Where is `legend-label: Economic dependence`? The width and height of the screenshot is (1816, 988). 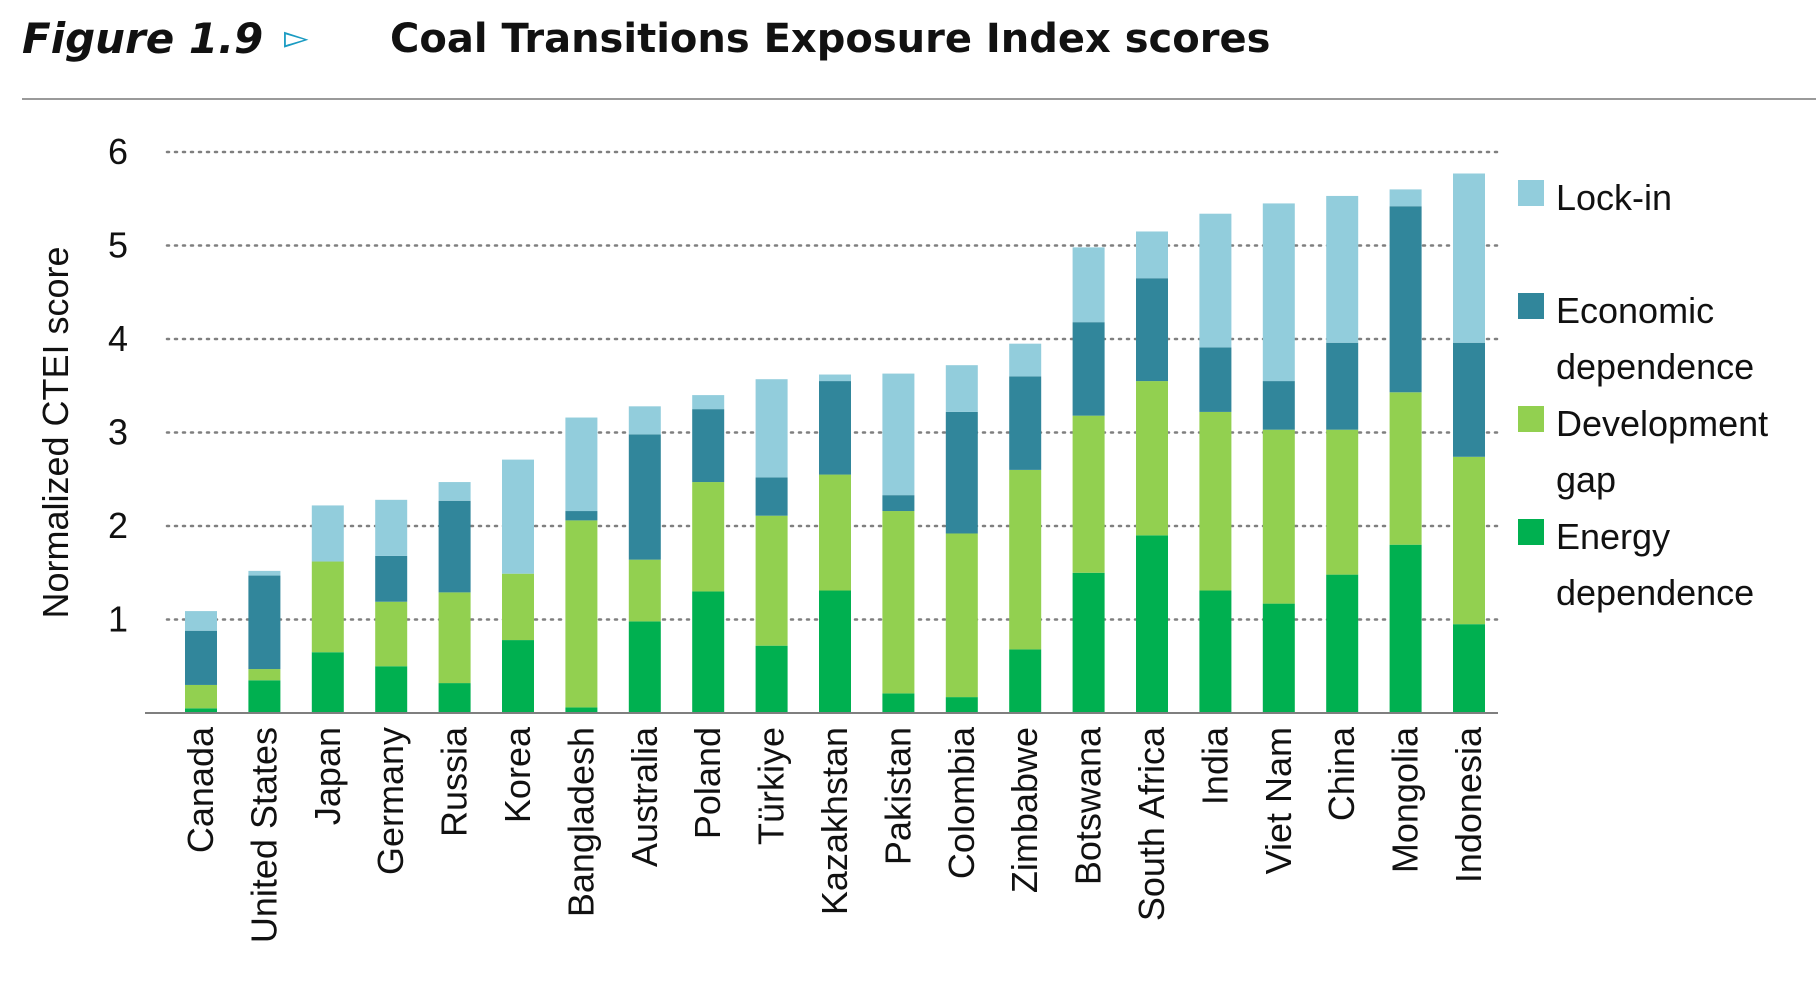
legend-label: Economic dependence is located at coordinates (1681, 339).